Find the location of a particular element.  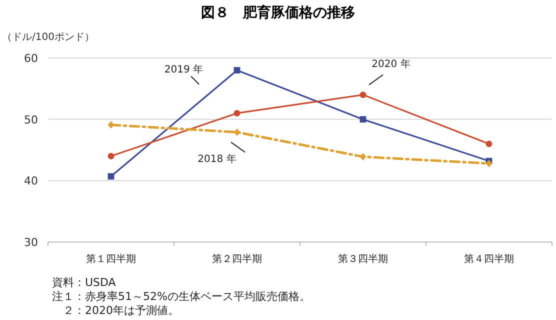

x-tick-label: 第４四半期 is located at coordinates (489, 259).